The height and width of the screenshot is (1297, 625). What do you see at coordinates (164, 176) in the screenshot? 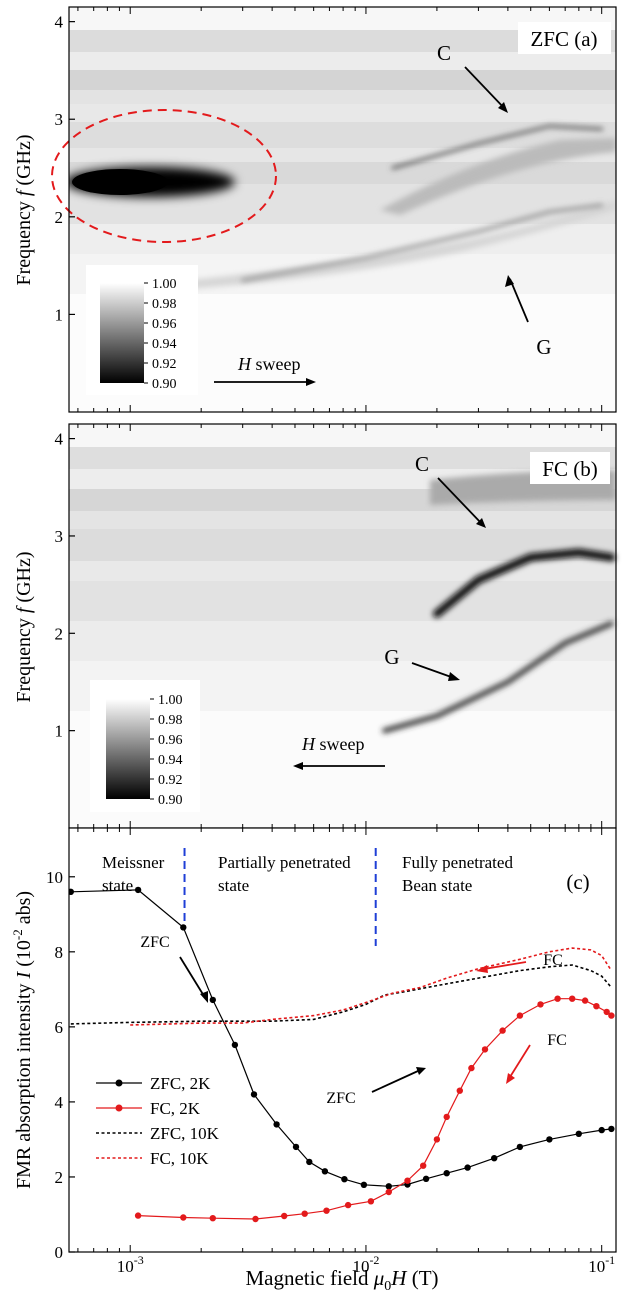
I see `panel-a-meissner-ellipse` at bounding box center [164, 176].